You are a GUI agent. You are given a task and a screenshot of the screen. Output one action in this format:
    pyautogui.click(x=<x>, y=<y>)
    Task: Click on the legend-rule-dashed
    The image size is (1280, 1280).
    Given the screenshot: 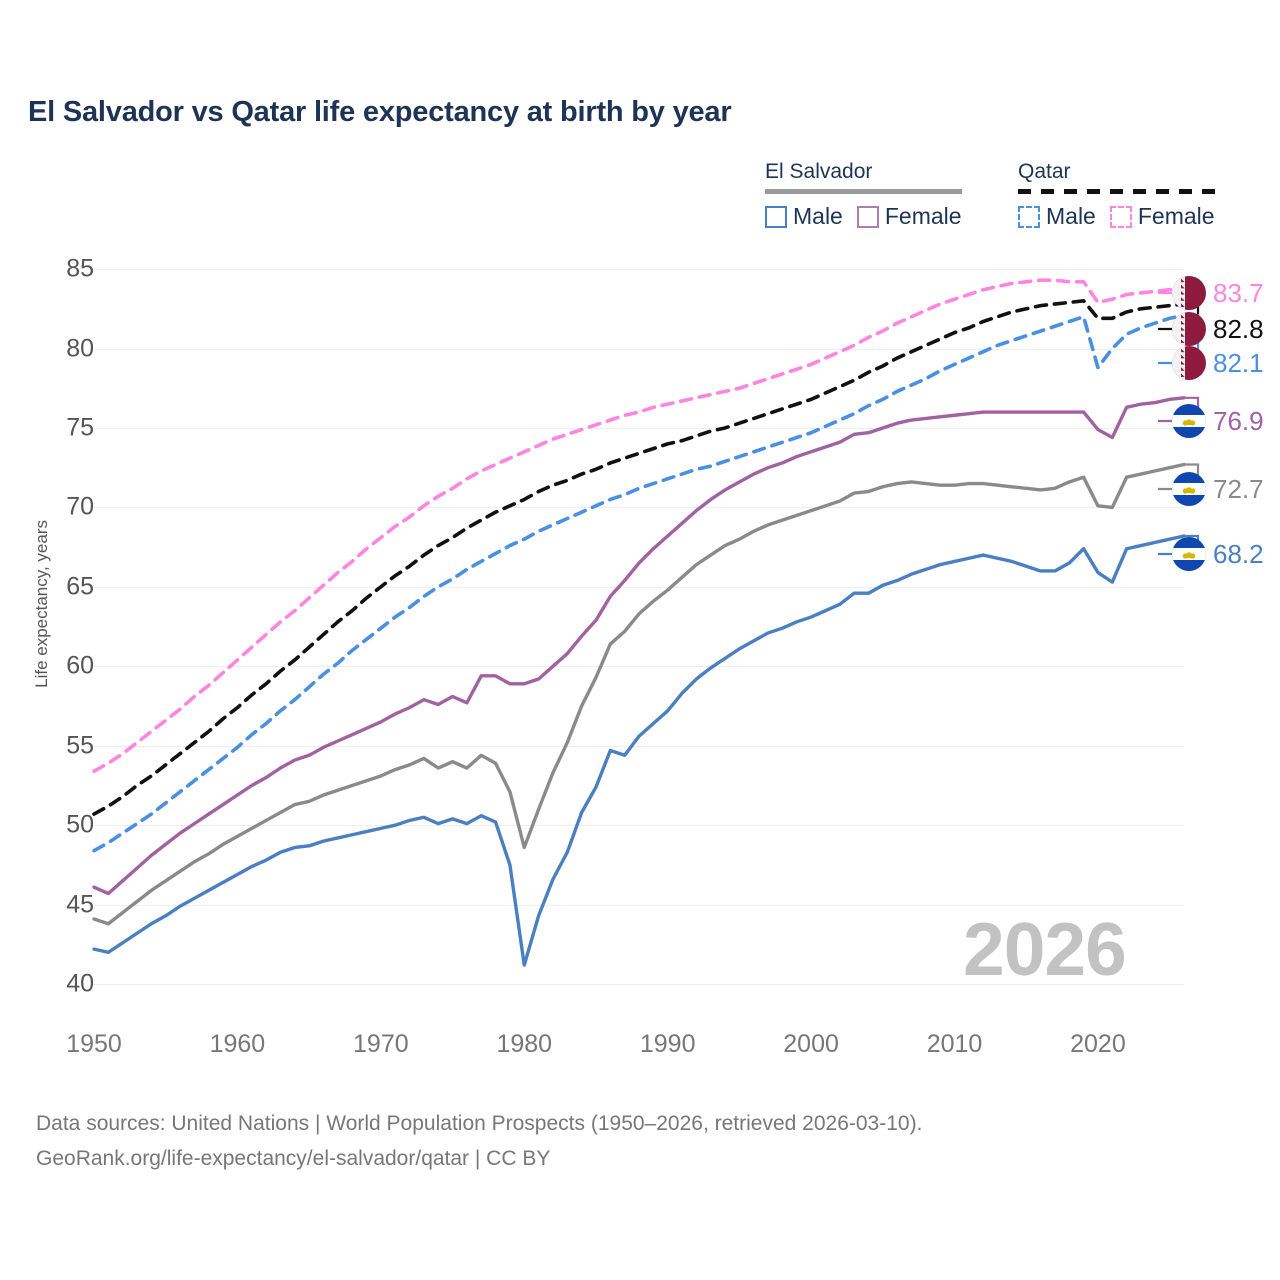 What is the action you would take?
    pyautogui.click(x=1116, y=191)
    